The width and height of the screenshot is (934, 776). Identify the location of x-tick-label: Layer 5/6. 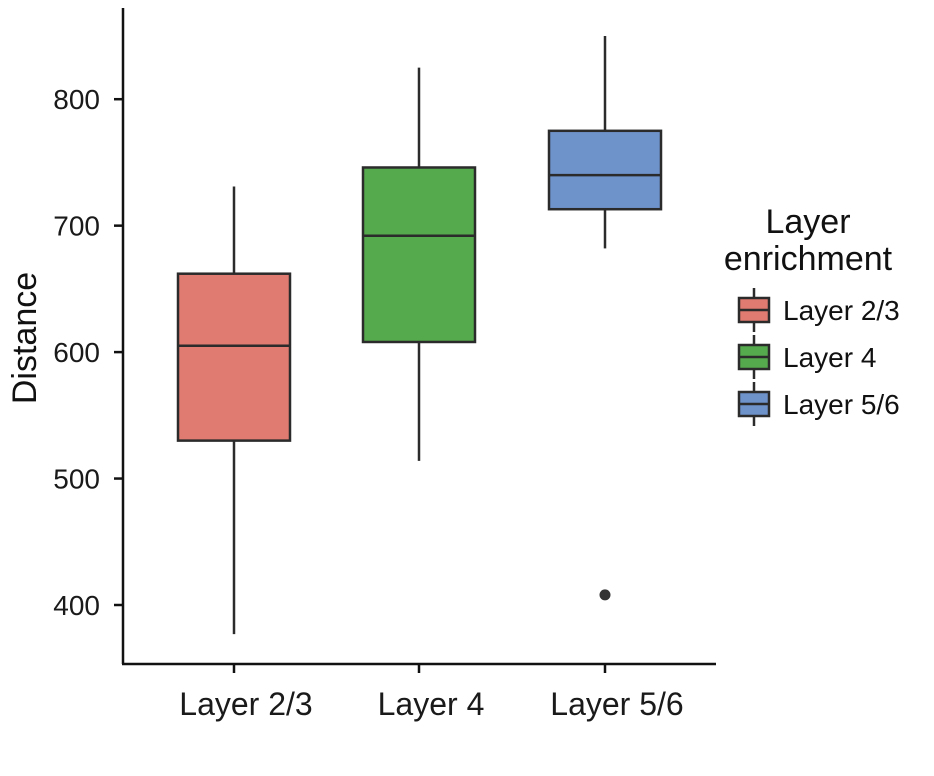
(616, 704).